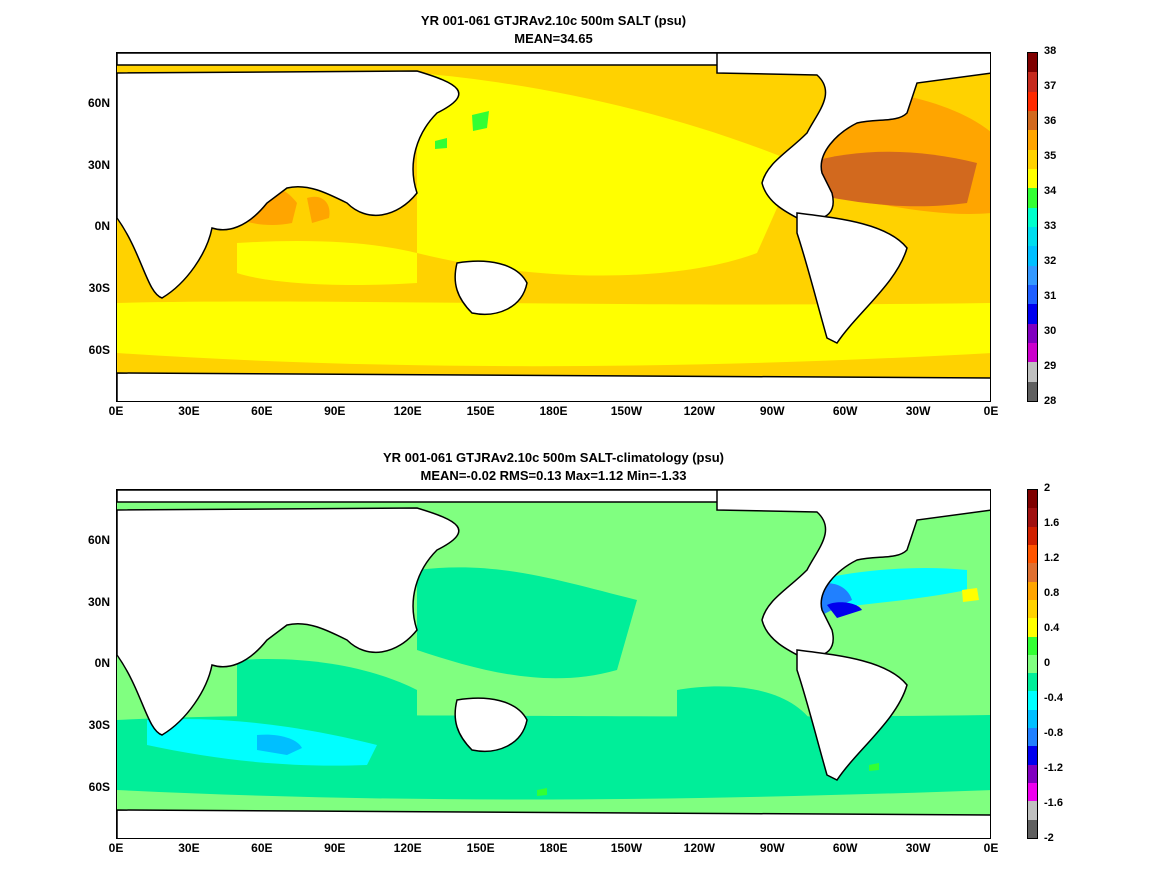 The width and height of the screenshot is (1167, 875). I want to click on panel1-xlabel-11: 30W, so click(918, 411).